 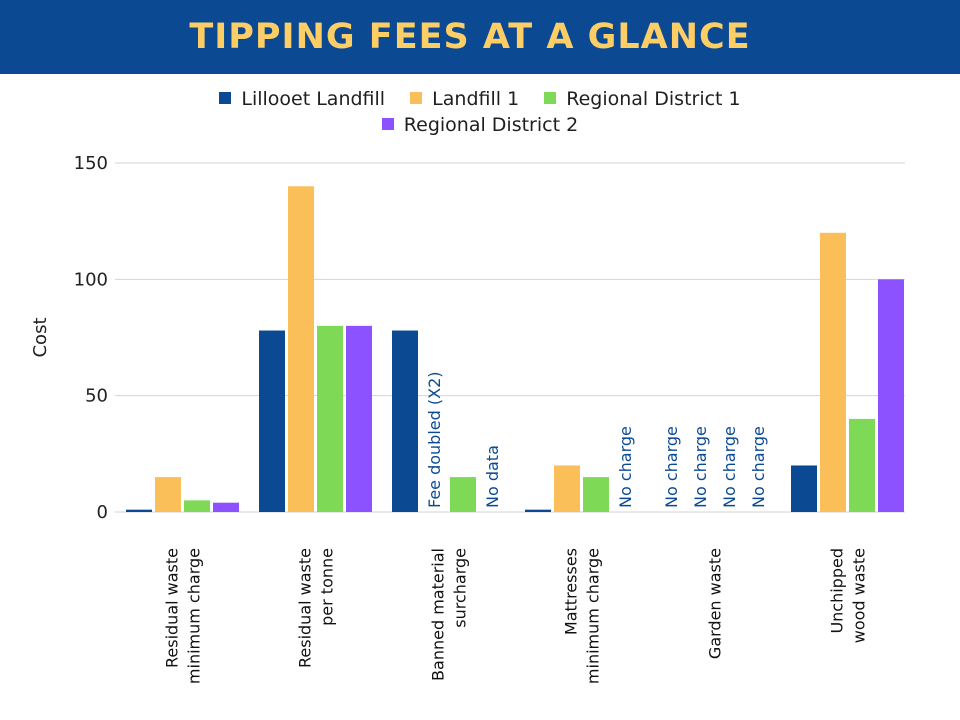 What do you see at coordinates (91, 163) in the screenshot?
I see `y-tick-label: 150` at bounding box center [91, 163].